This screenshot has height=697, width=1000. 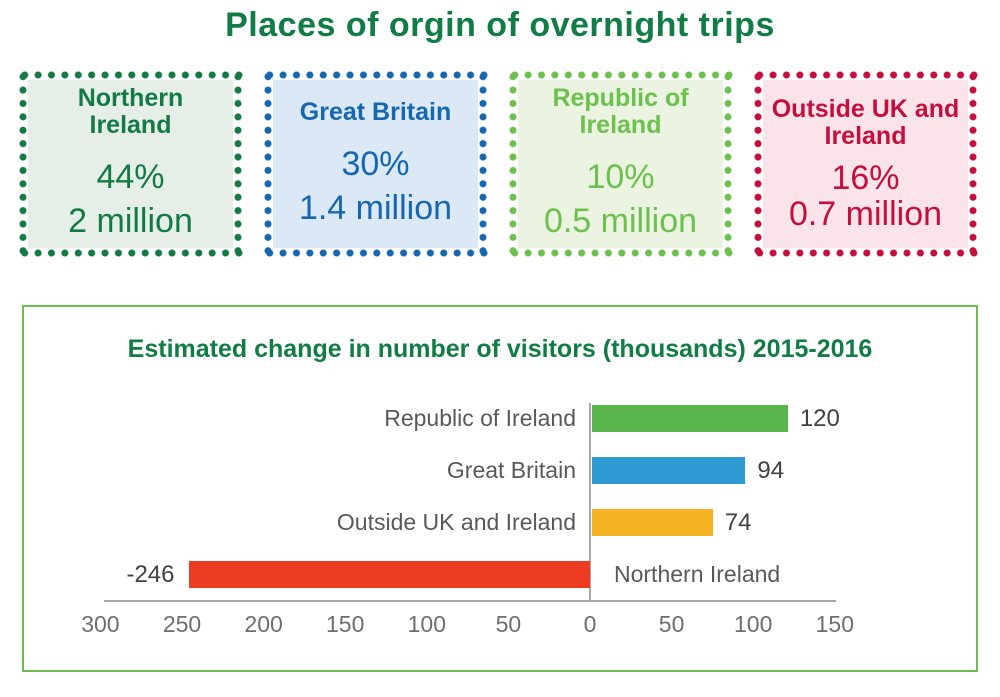 I want to click on bar-republic-of-ireland, so click(x=690, y=418).